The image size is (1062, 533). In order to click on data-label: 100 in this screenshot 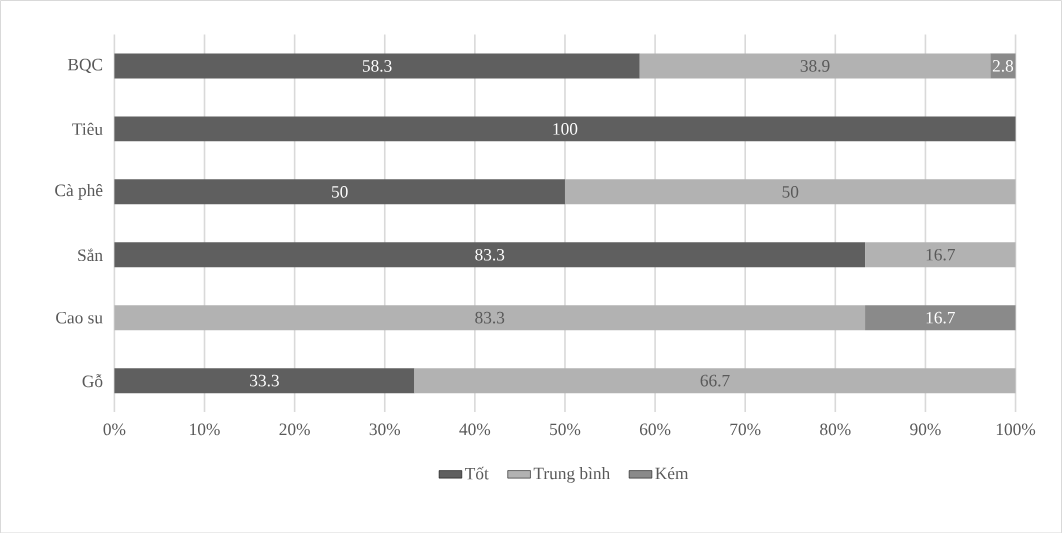, I will do `click(565, 128)`.